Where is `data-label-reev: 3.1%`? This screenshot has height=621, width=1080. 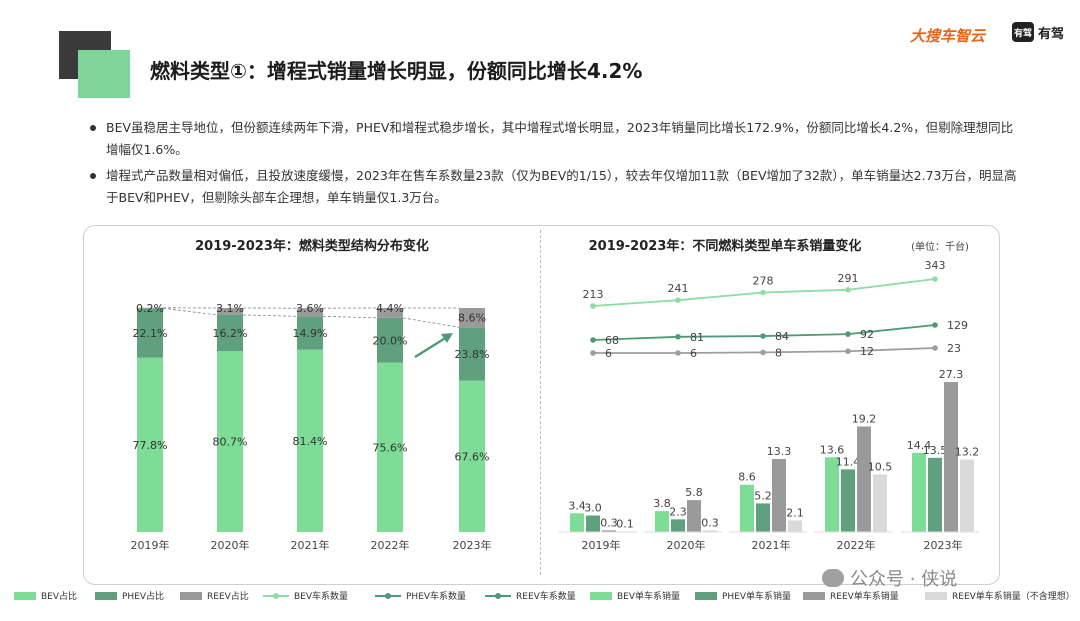 data-label-reev: 3.1% is located at coordinates (230, 308).